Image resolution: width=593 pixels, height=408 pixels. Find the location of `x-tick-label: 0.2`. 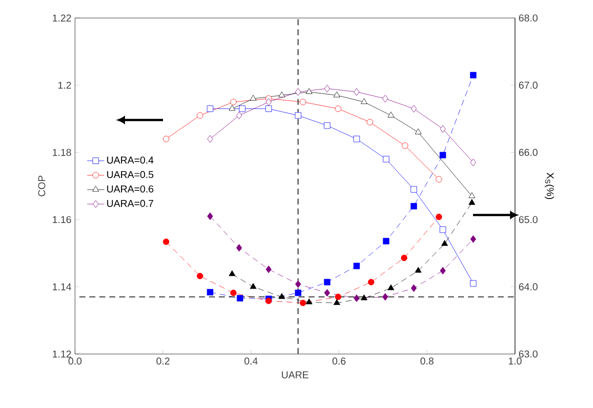

x-tick-label: 0.2 is located at coordinates (163, 361).